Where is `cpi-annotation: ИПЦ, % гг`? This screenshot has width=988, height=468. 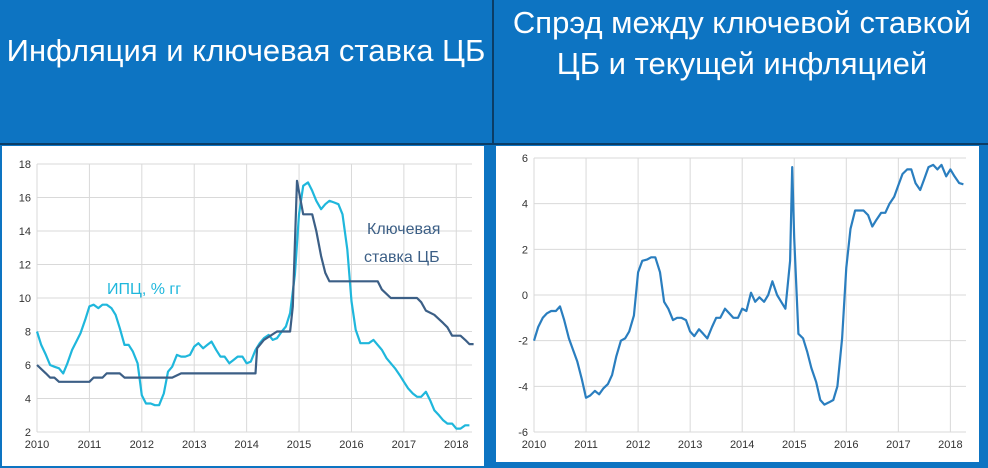 cpi-annotation: ИПЦ, % гг is located at coordinates (144, 289).